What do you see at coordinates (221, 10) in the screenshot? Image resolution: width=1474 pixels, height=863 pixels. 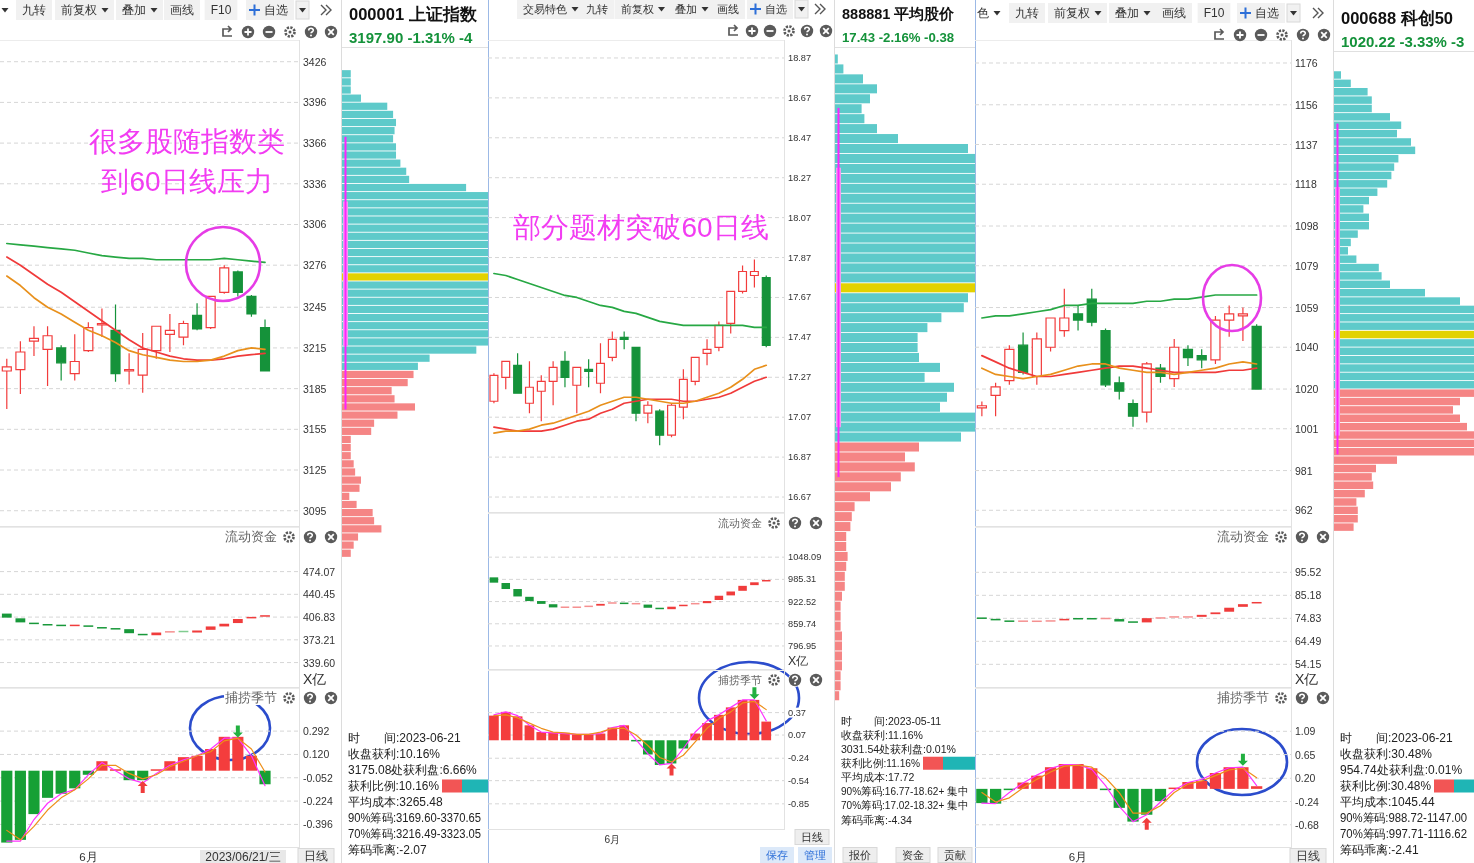 I see `text: F10` at bounding box center [221, 10].